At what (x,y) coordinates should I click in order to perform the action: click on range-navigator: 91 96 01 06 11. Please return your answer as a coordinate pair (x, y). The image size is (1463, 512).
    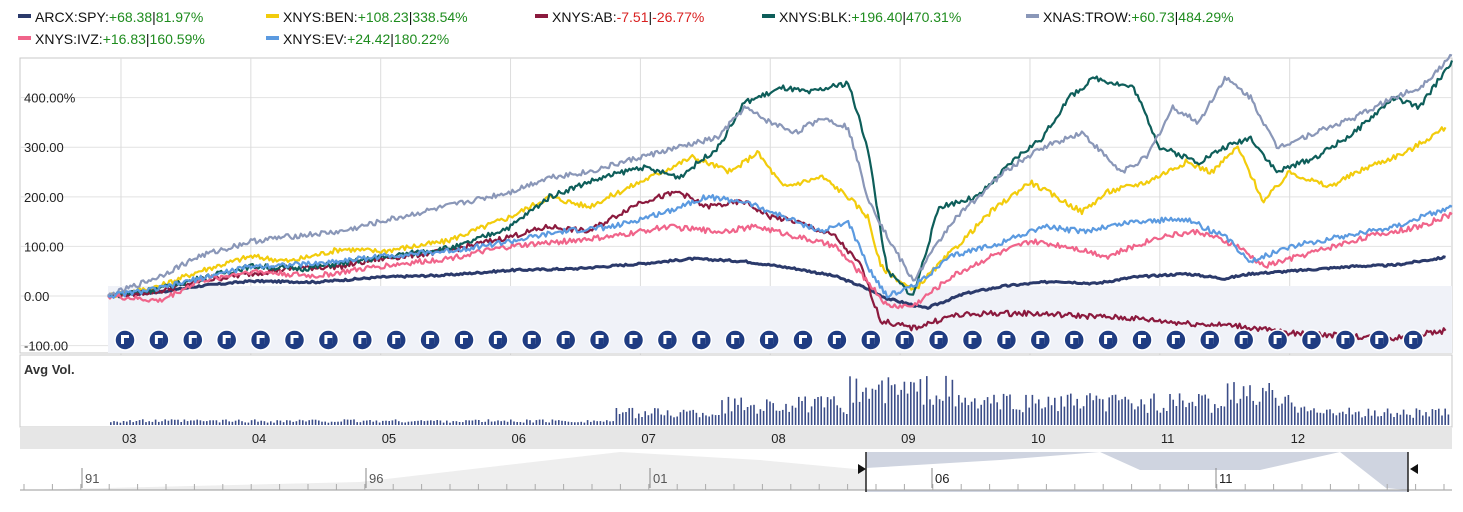
    Looking at the image, I should click on (736, 472).